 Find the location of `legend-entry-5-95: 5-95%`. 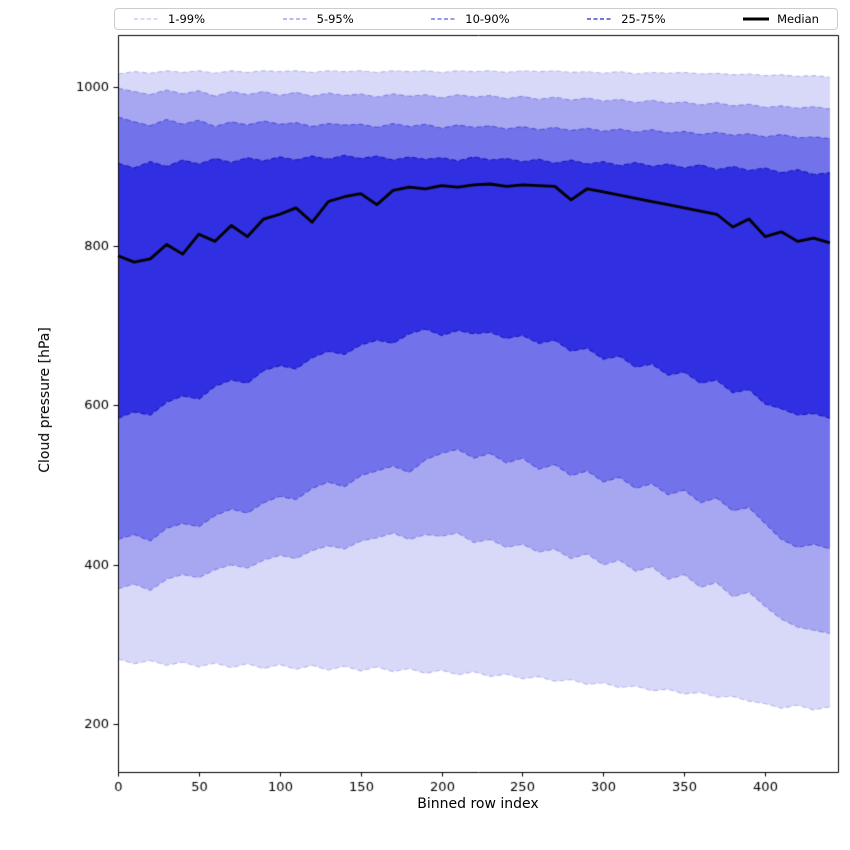

legend-entry-5-95: 5-95% is located at coordinates (318, 19).